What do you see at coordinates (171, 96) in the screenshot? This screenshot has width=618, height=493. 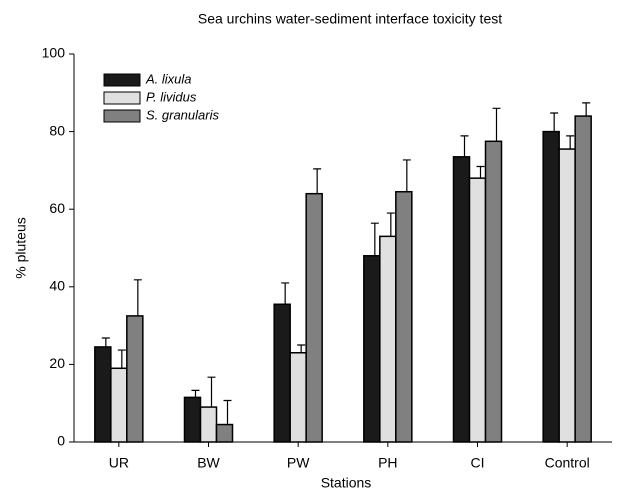 I see `legend-label: P. lividus` at bounding box center [171, 96].